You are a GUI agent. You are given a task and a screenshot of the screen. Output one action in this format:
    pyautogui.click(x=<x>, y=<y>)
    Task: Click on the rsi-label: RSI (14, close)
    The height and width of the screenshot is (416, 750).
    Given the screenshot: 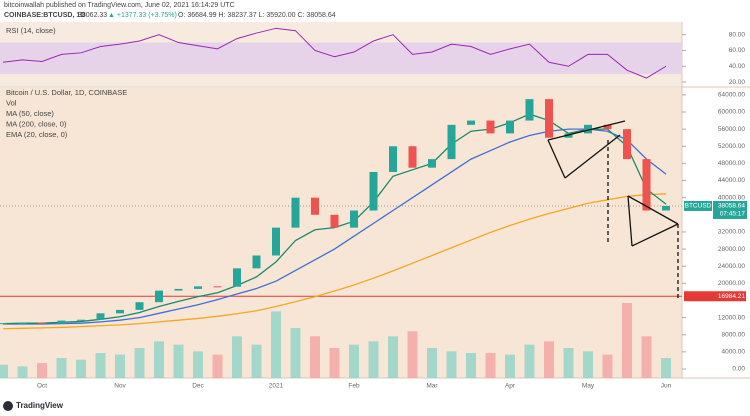 What is the action you would take?
    pyautogui.click(x=31, y=30)
    